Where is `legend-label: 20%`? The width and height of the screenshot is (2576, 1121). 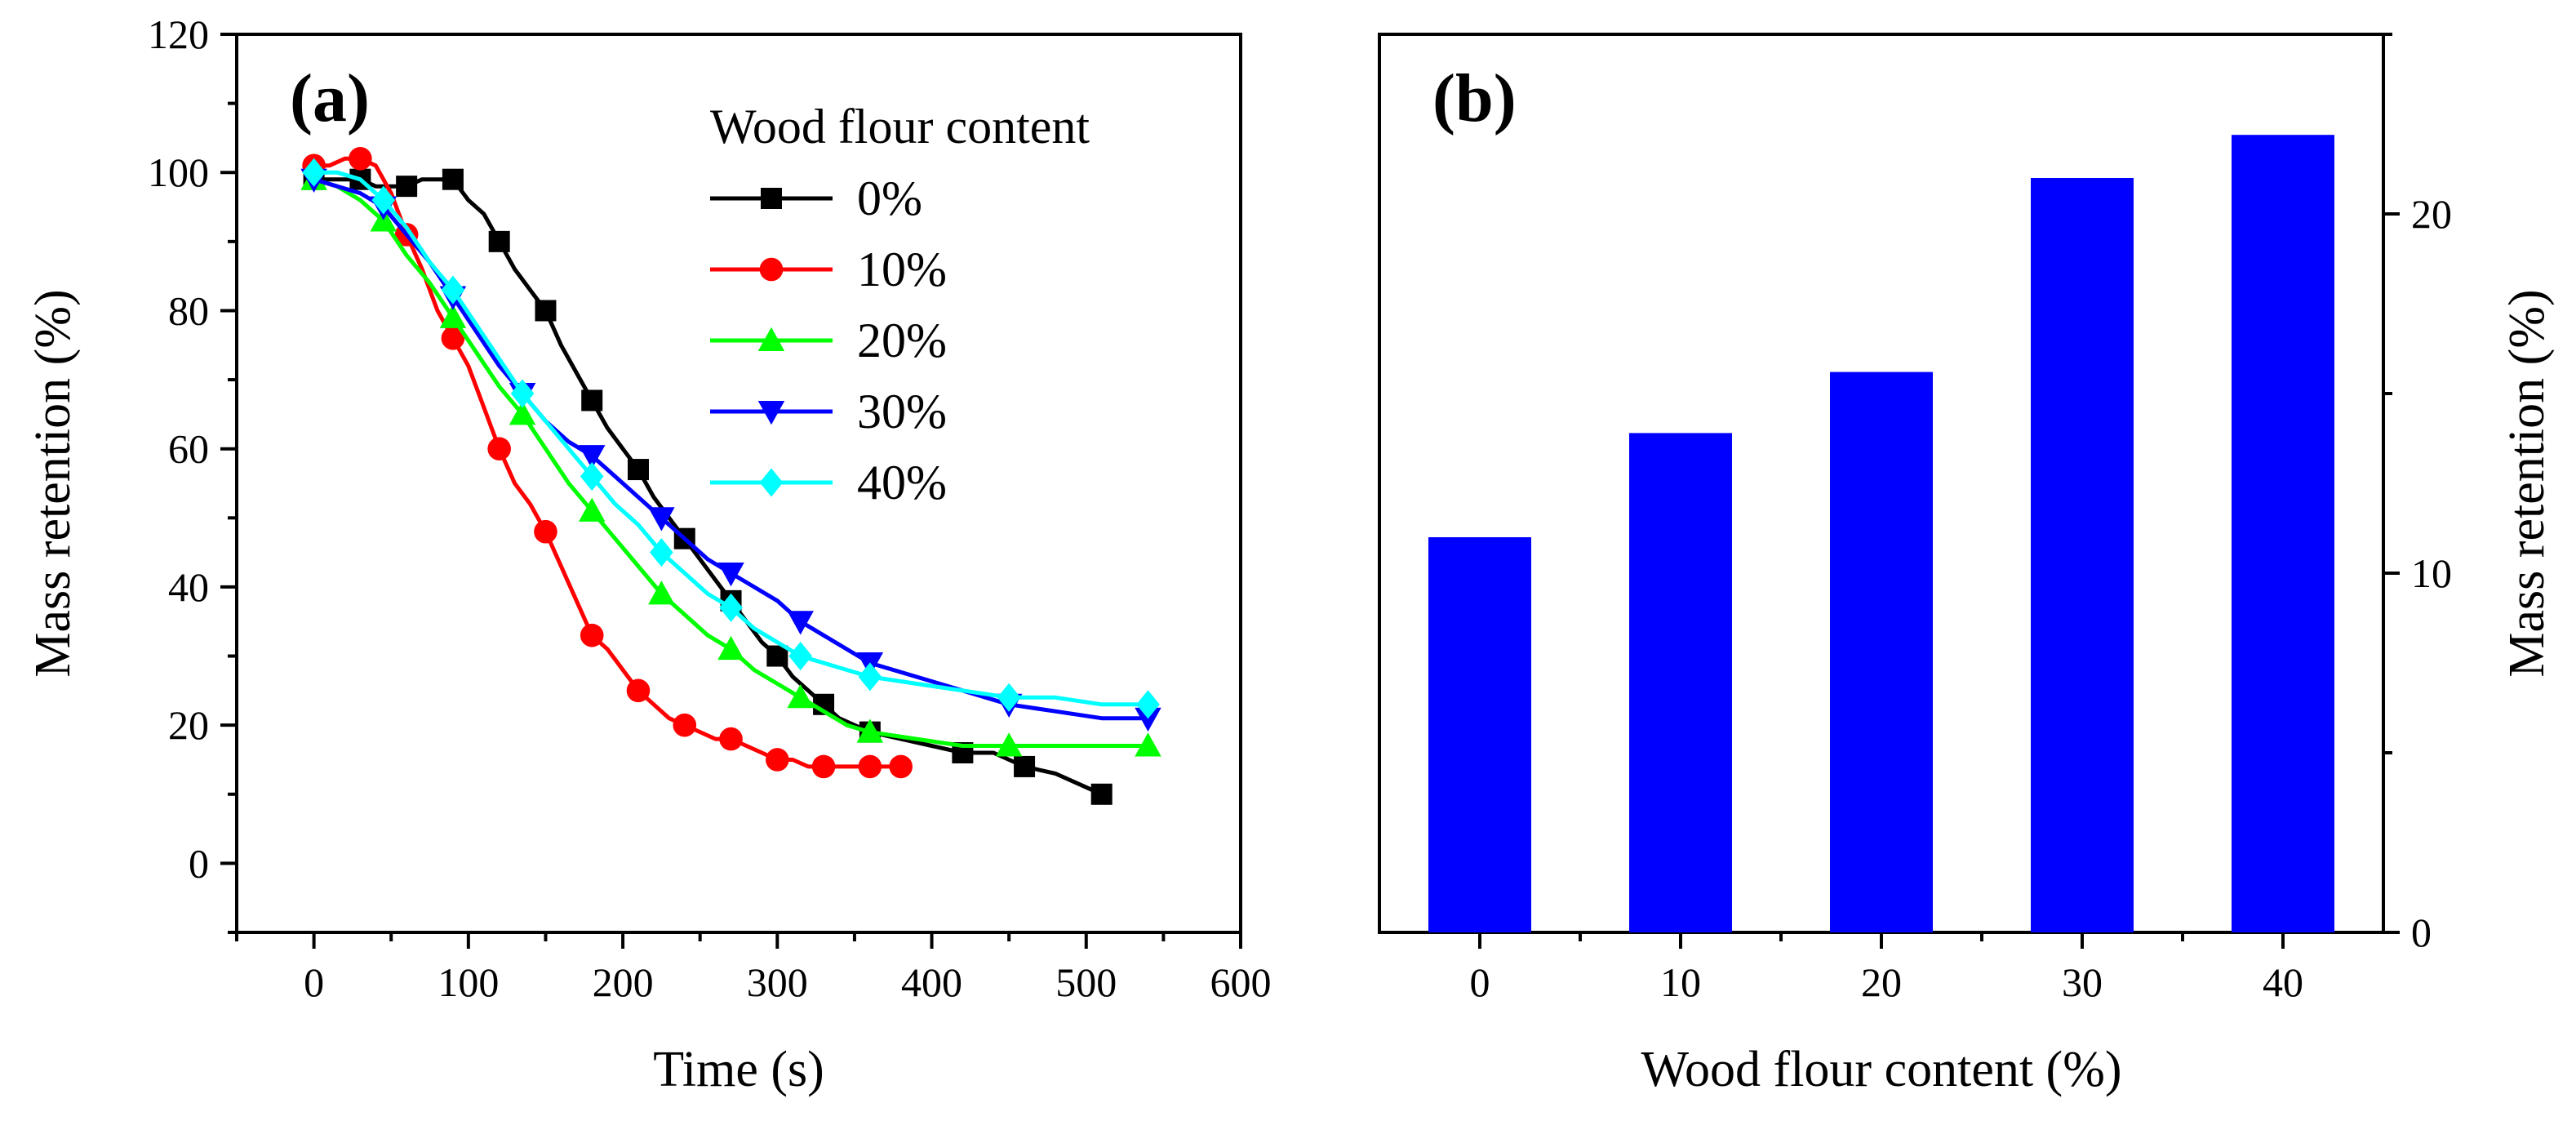
legend-label: 20% is located at coordinates (902, 340).